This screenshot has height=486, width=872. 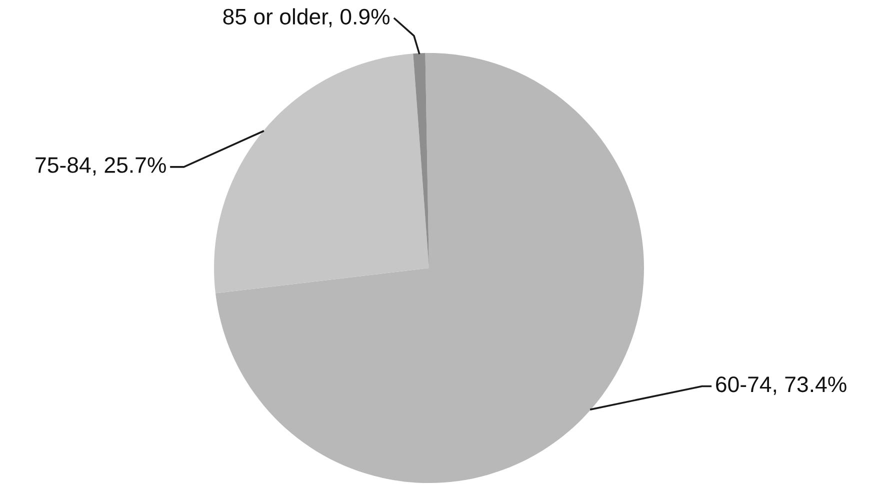 What do you see at coordinates (306, 18) in the screenshot?
I see `slice-label: 85 or older, 0.9%` at bounding box center [306, 18].